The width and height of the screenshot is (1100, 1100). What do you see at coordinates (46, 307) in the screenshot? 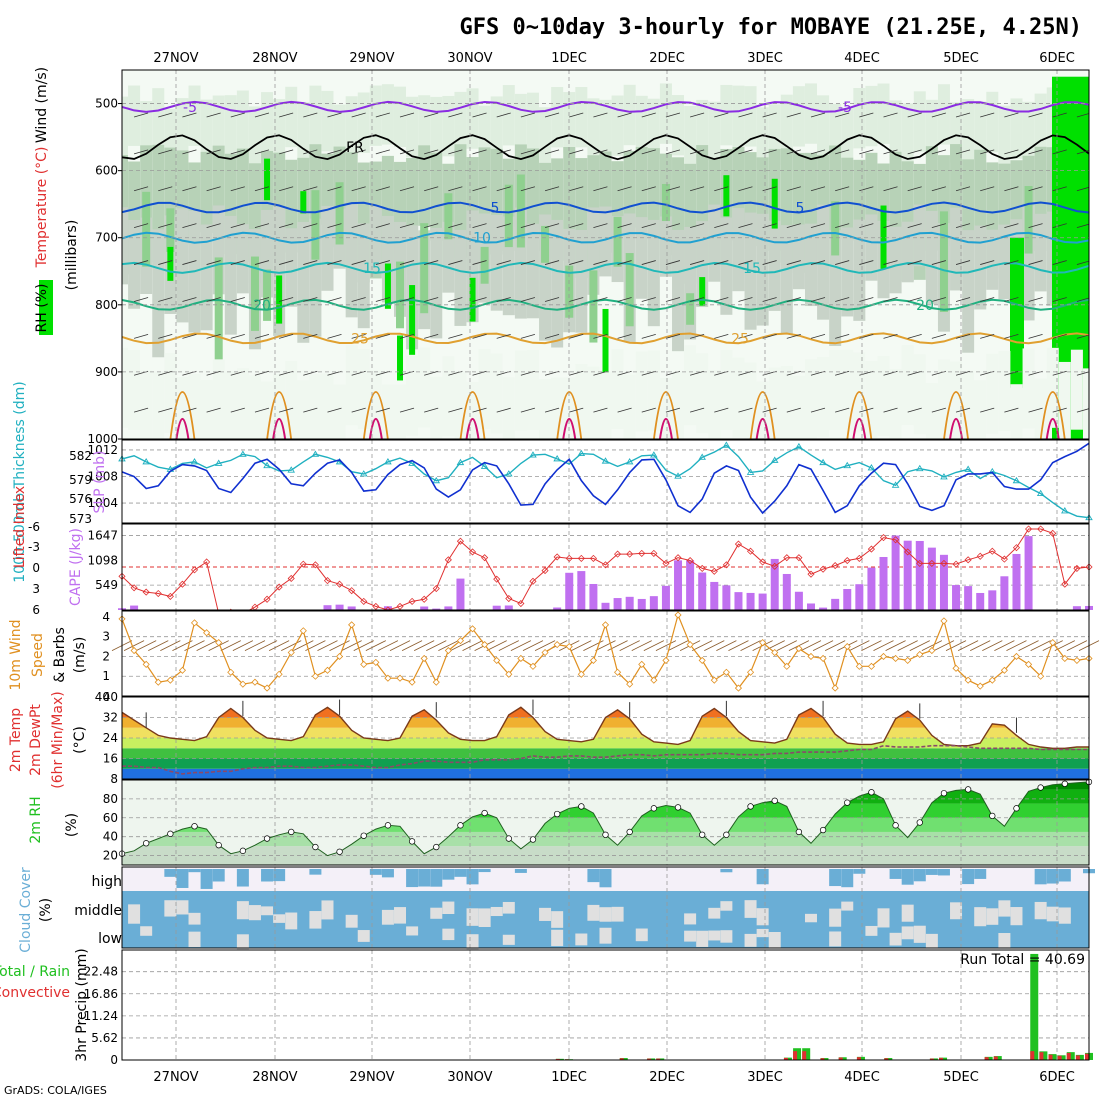
I see `rh-legend-swatch` at bounding box center [46, 307].